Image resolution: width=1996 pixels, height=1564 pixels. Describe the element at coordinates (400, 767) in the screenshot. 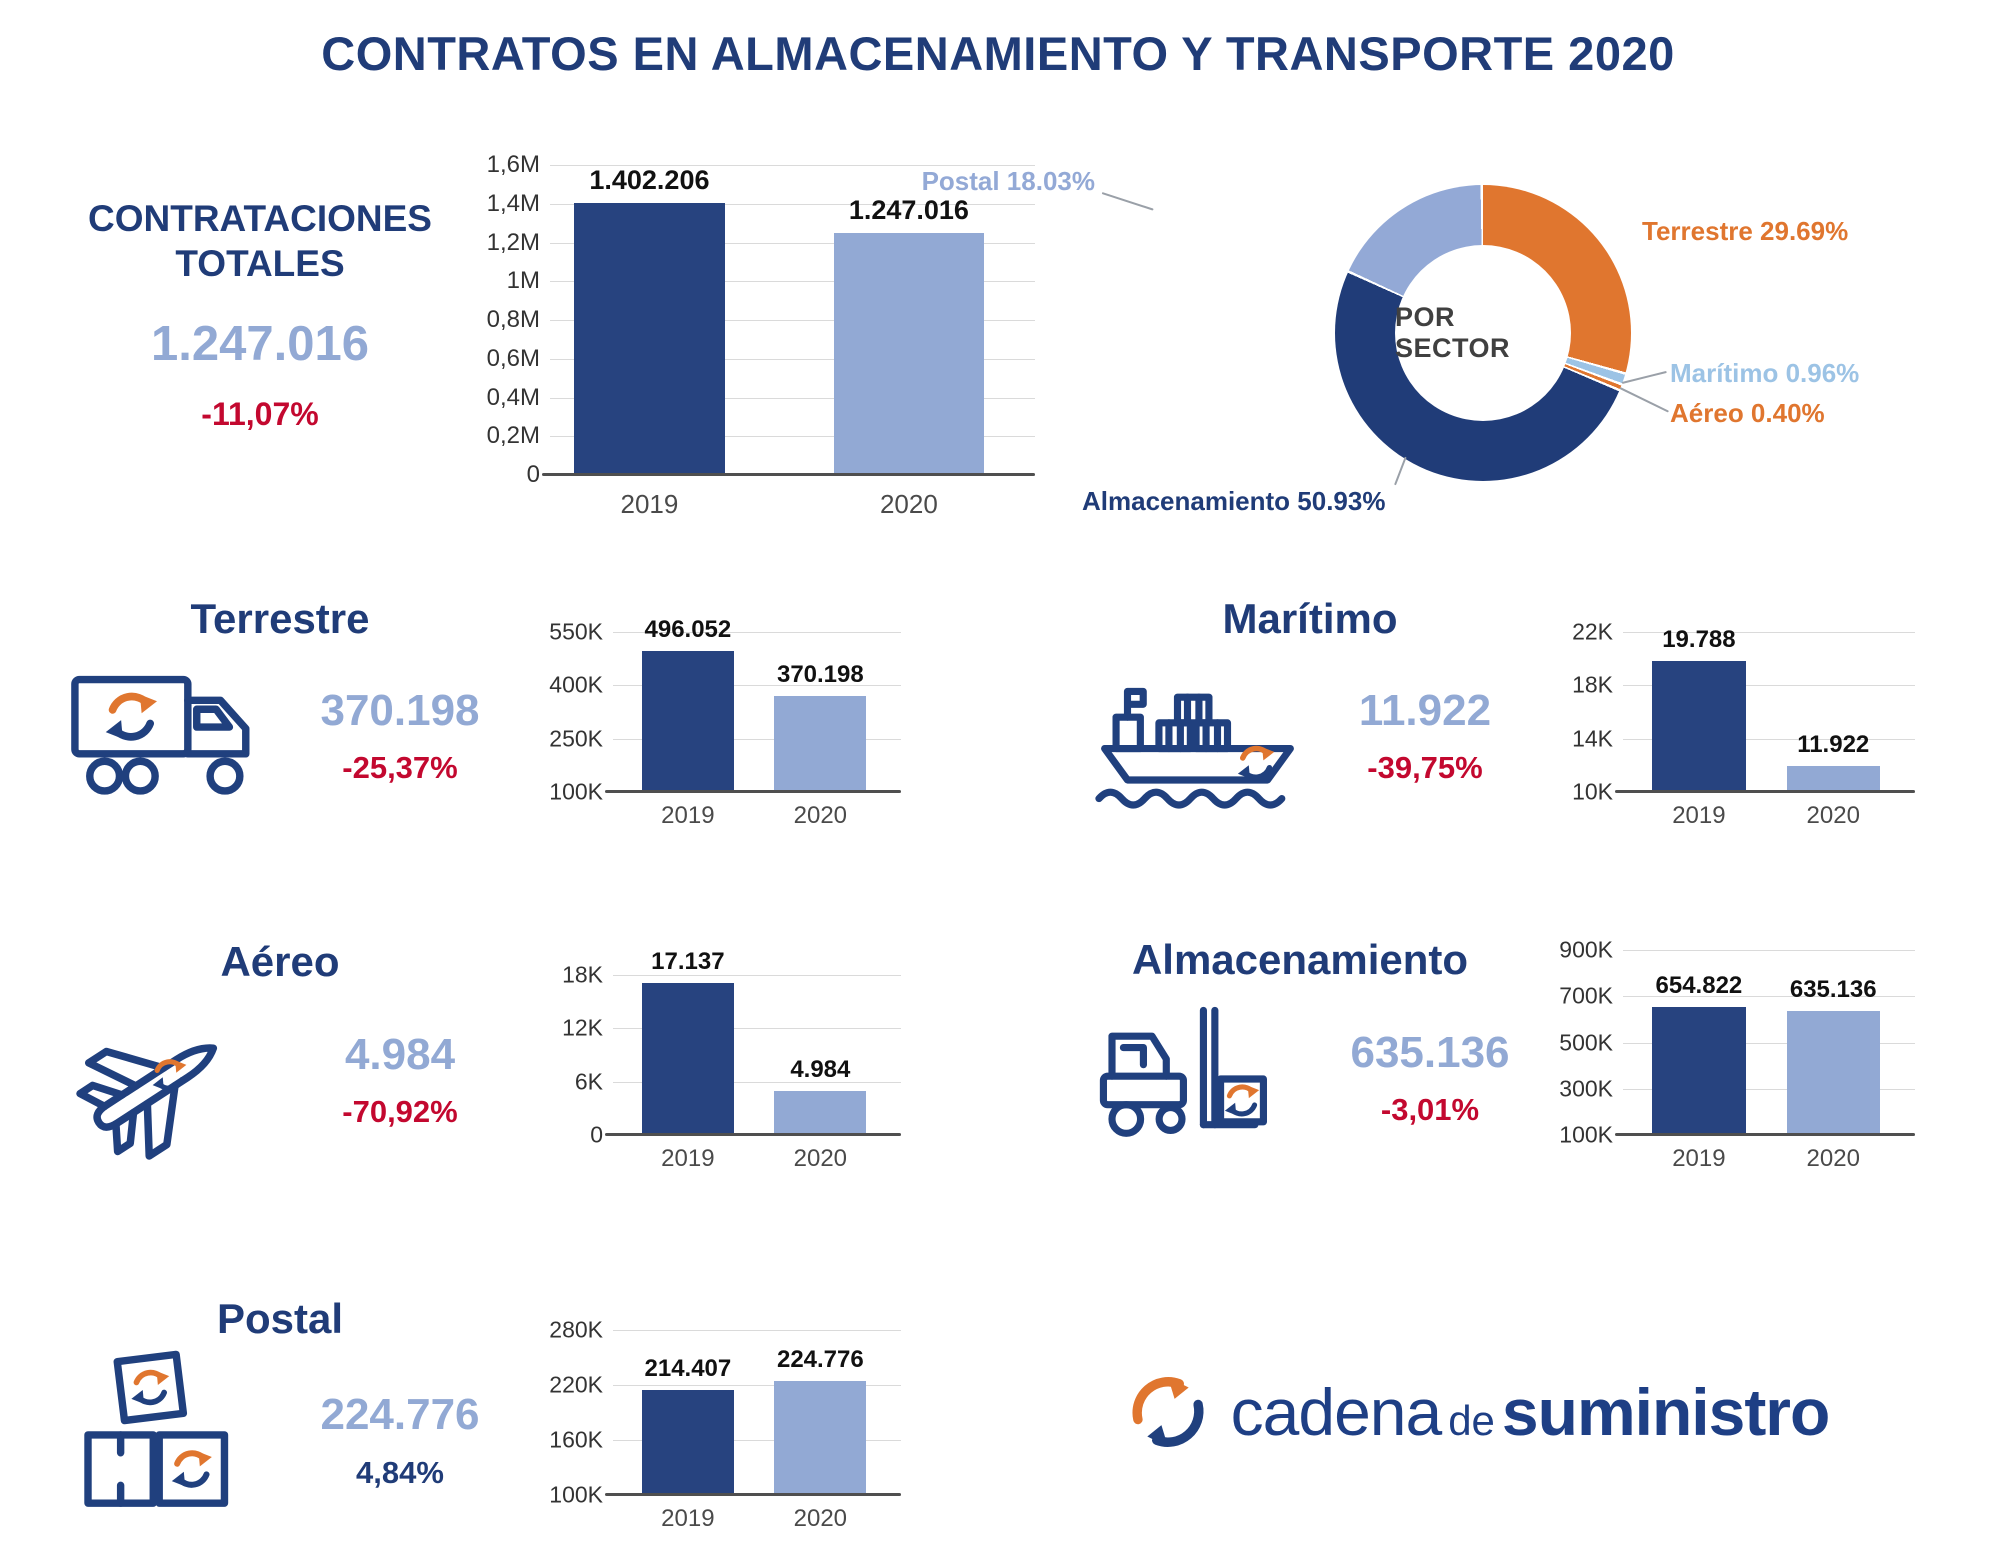

I see `terrestre-change: -25,37%` at that location.